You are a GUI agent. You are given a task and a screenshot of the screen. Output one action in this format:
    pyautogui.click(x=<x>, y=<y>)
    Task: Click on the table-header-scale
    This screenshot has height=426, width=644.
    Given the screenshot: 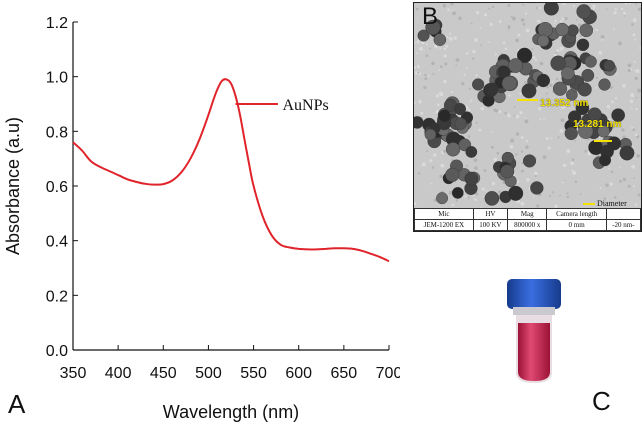 What is the action you would take?
    pyautogui.click(x=623, y=214)
    